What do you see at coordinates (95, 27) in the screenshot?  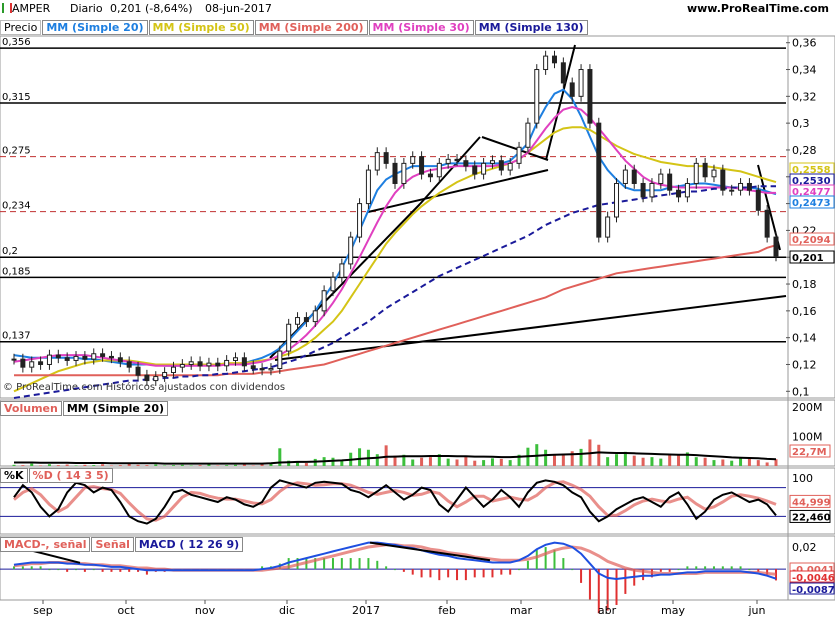 I see `legend-sma20: MM (Simple 20)` at bounding box center [95, 27].